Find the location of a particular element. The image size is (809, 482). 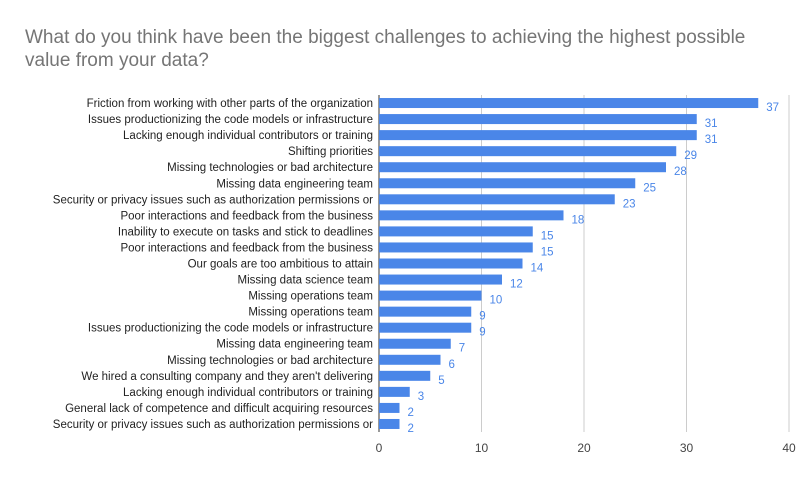

data-label: 28 is located at coordinates (680, 172).